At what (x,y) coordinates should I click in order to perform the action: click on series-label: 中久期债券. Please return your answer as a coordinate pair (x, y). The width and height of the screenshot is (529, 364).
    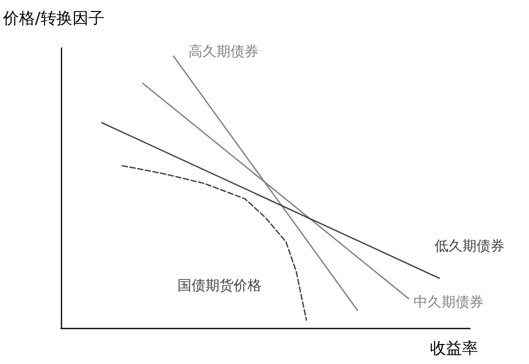
    Looking at the image, I should click on (449, 302).